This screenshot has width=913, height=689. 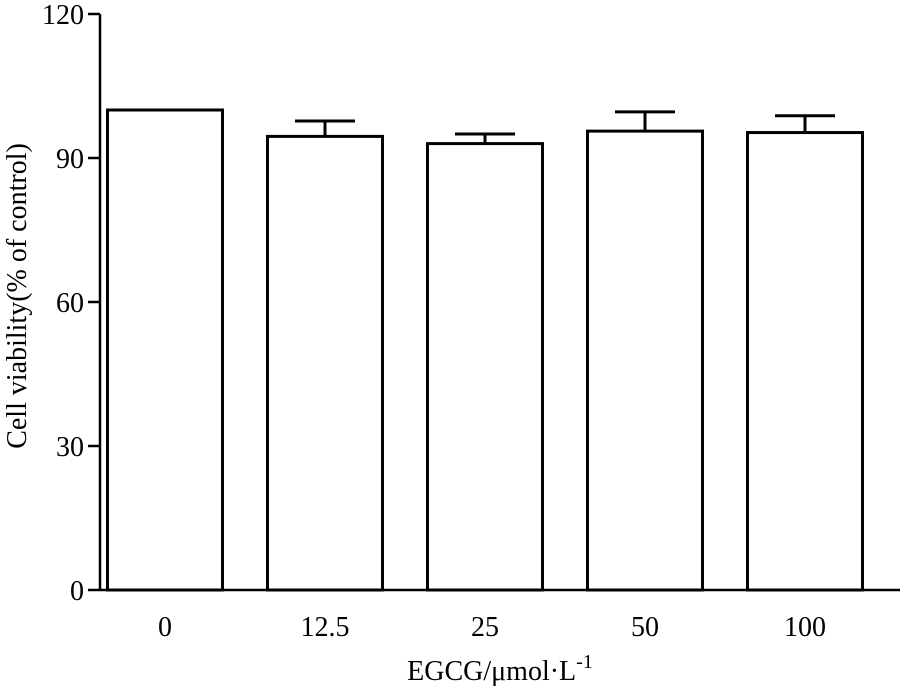 I want to click on y-tick-label: 120, so click(x=63, y=15).